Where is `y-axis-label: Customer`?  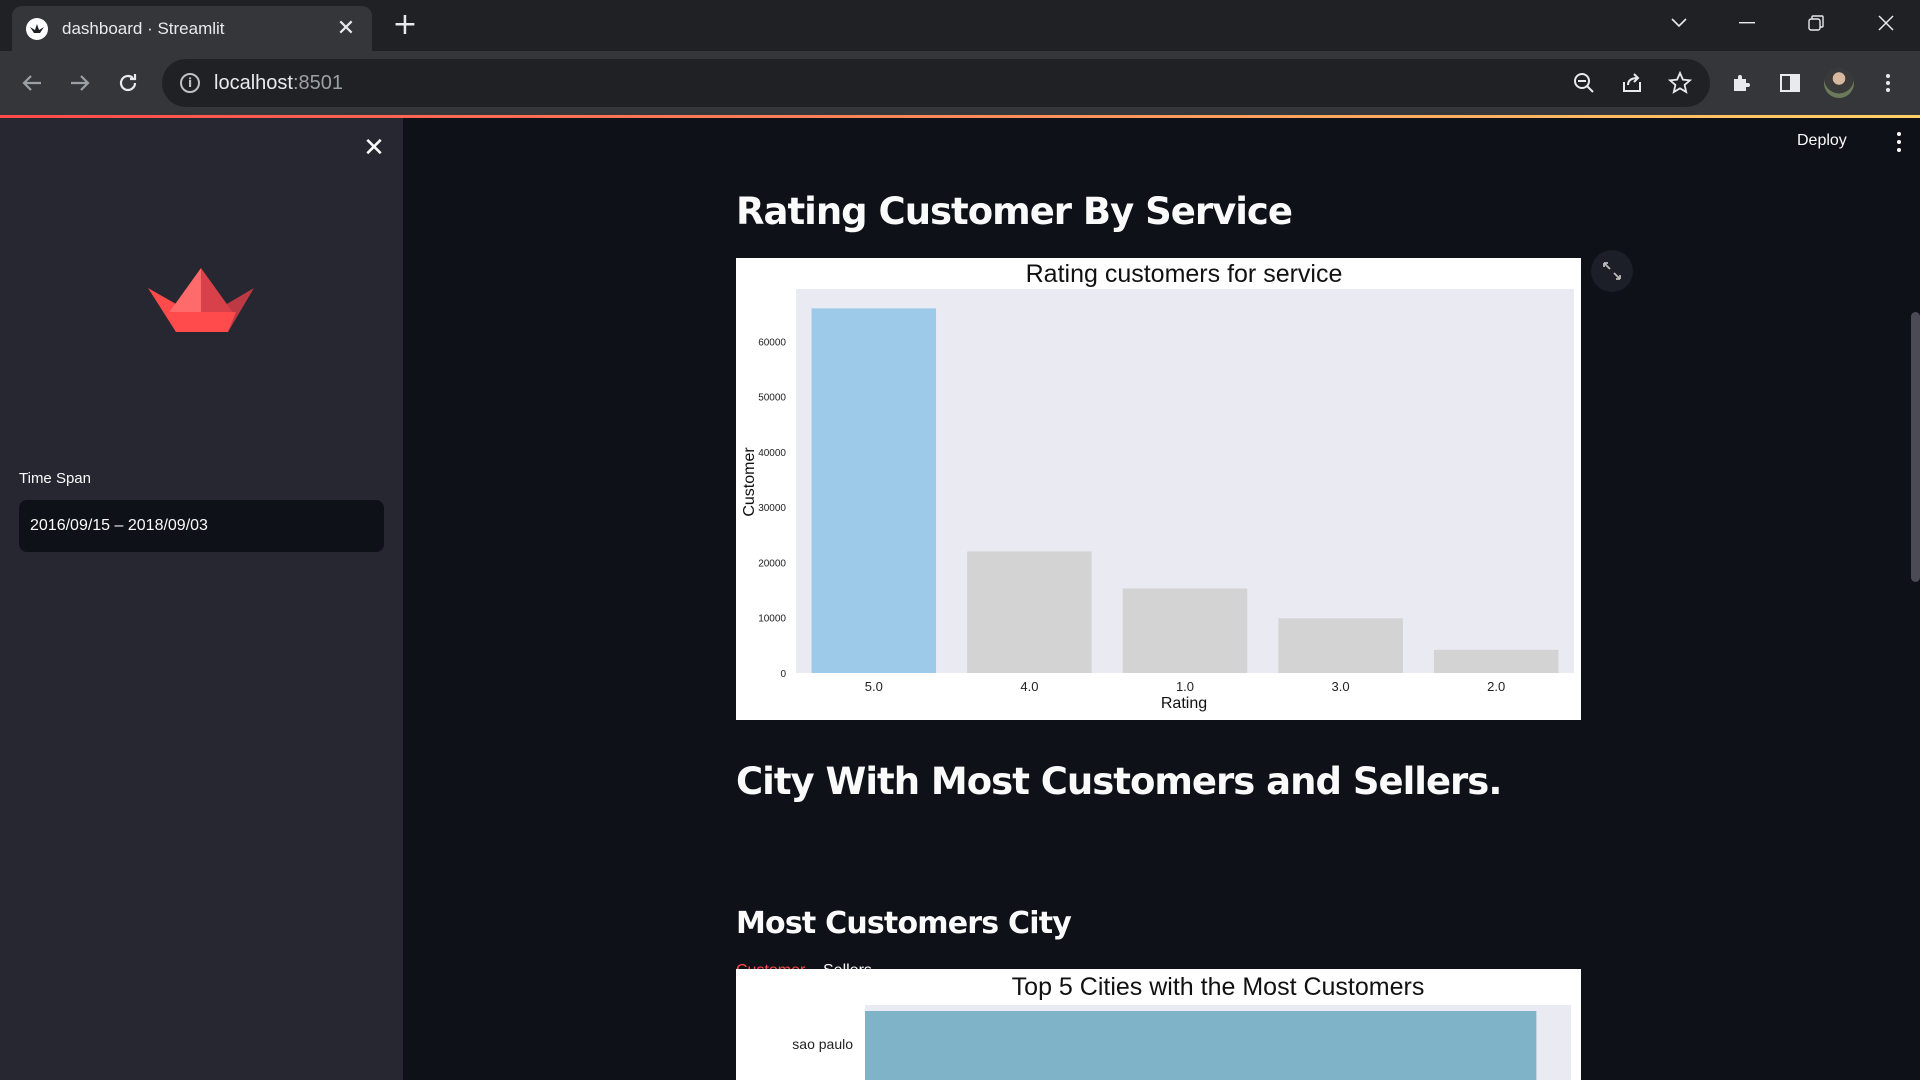 y-axis-label: Customer is located at coordinates (749, 482).